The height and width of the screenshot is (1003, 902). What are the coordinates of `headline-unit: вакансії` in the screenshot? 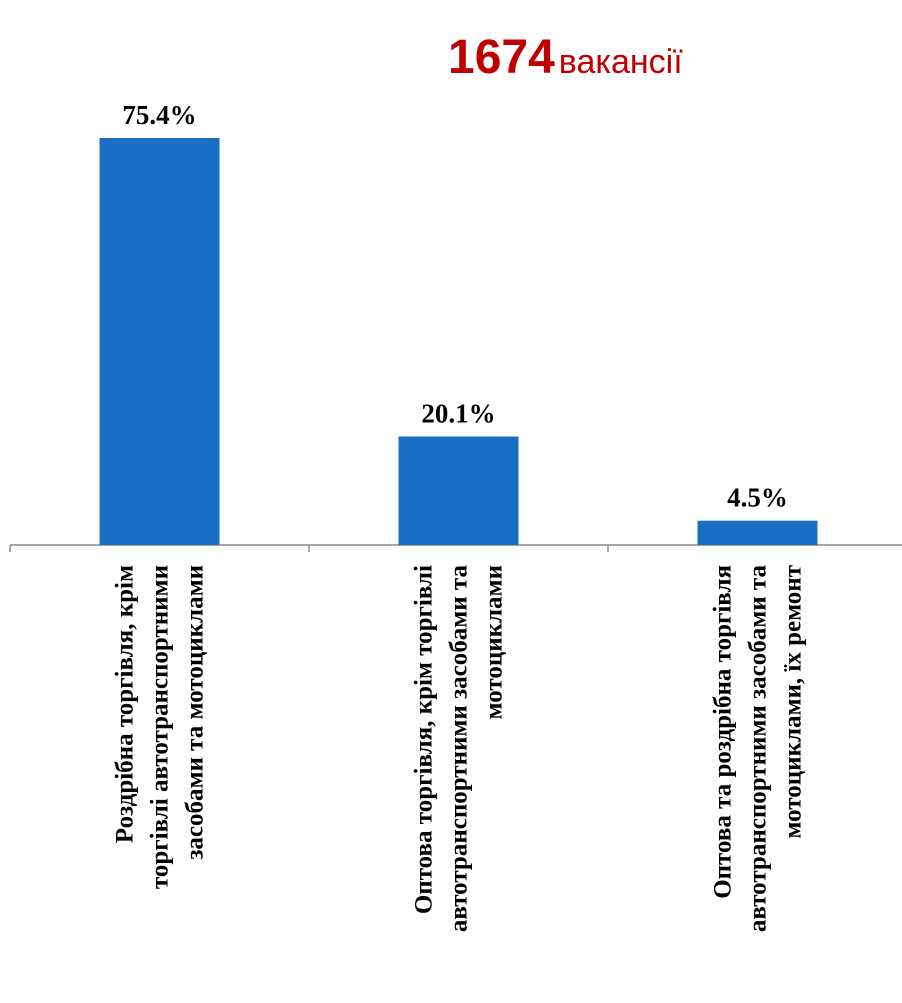 It's located at (620, 62).